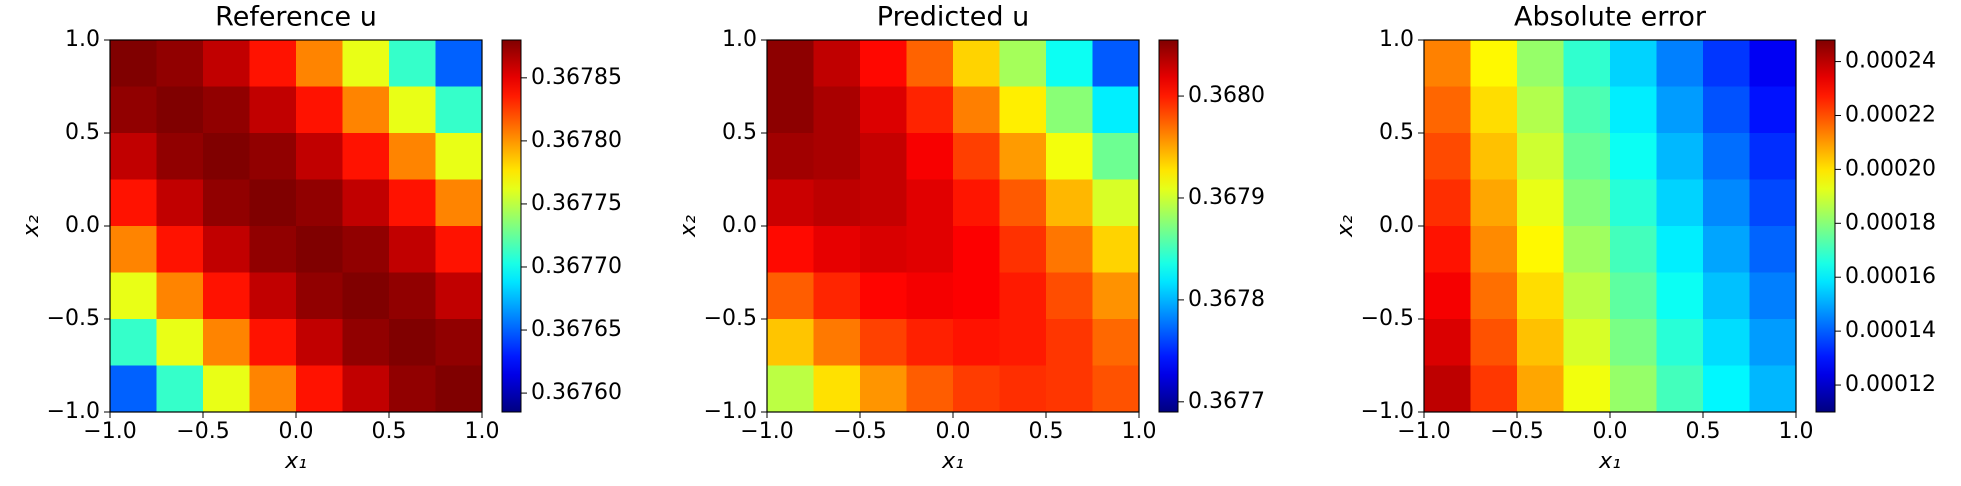 The image size is (1961, 486). Describe the element at coordinates (1890, 61) in the screenshot. I see `colorbar-tick-label: 0.00024` at that location.